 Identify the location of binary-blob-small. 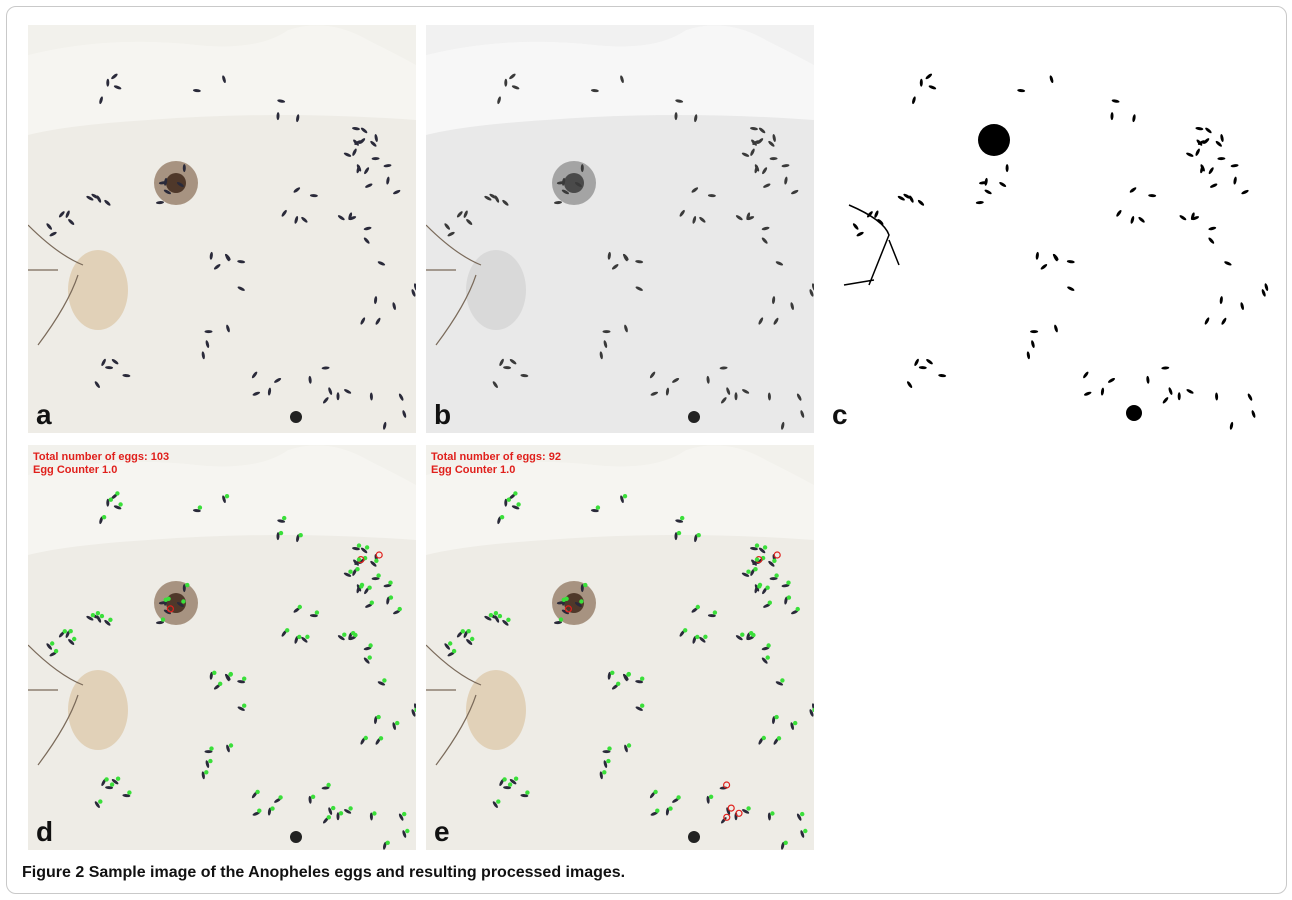
(1134, 413).